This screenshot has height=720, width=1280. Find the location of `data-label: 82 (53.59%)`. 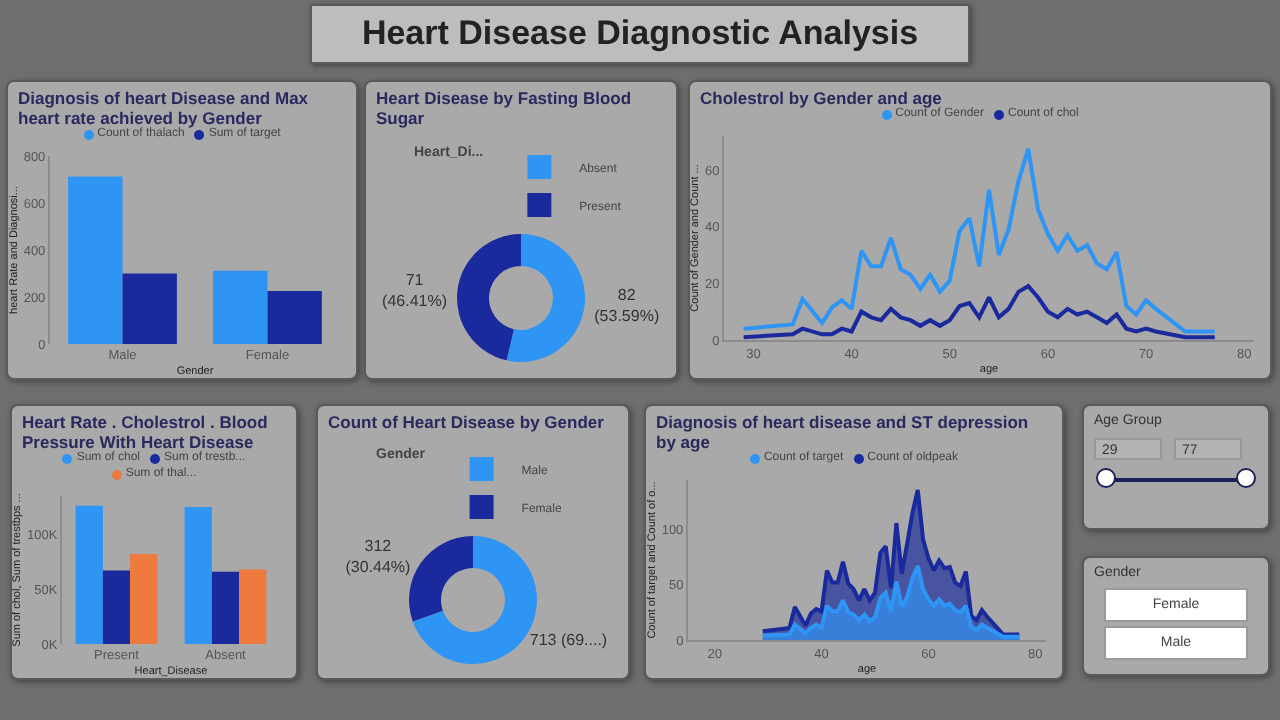

data-label: 82 (53.59%) is located at coordinates (627, 305).